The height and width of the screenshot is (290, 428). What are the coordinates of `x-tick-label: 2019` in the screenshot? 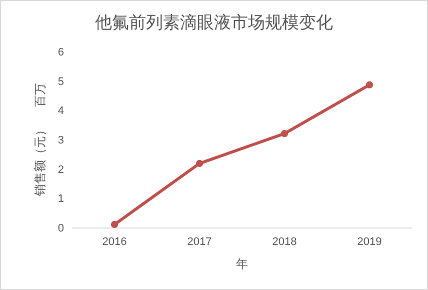 It's located at (369, 242).